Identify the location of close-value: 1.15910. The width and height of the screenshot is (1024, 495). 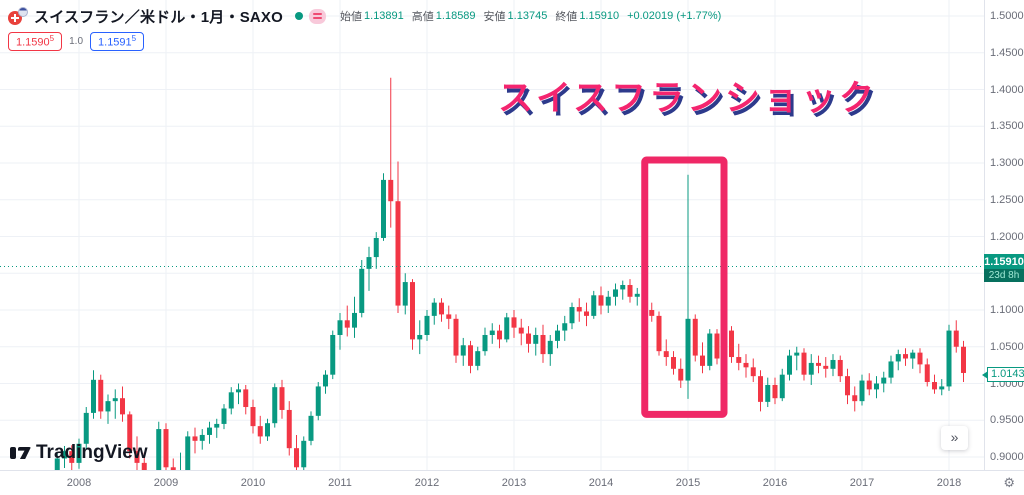
(599, 16).